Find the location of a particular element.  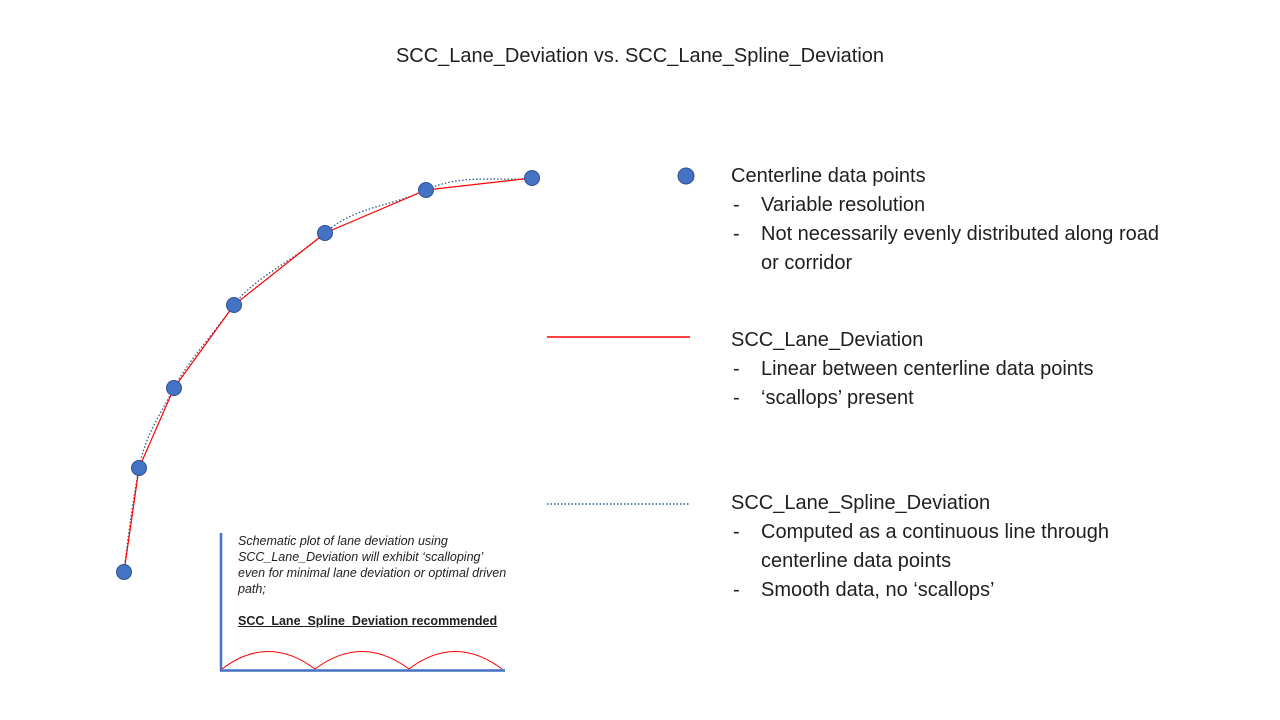

note-recommendation: SCC_Lane_Spline_Deviation recommended is located at coordinates (368, 621).